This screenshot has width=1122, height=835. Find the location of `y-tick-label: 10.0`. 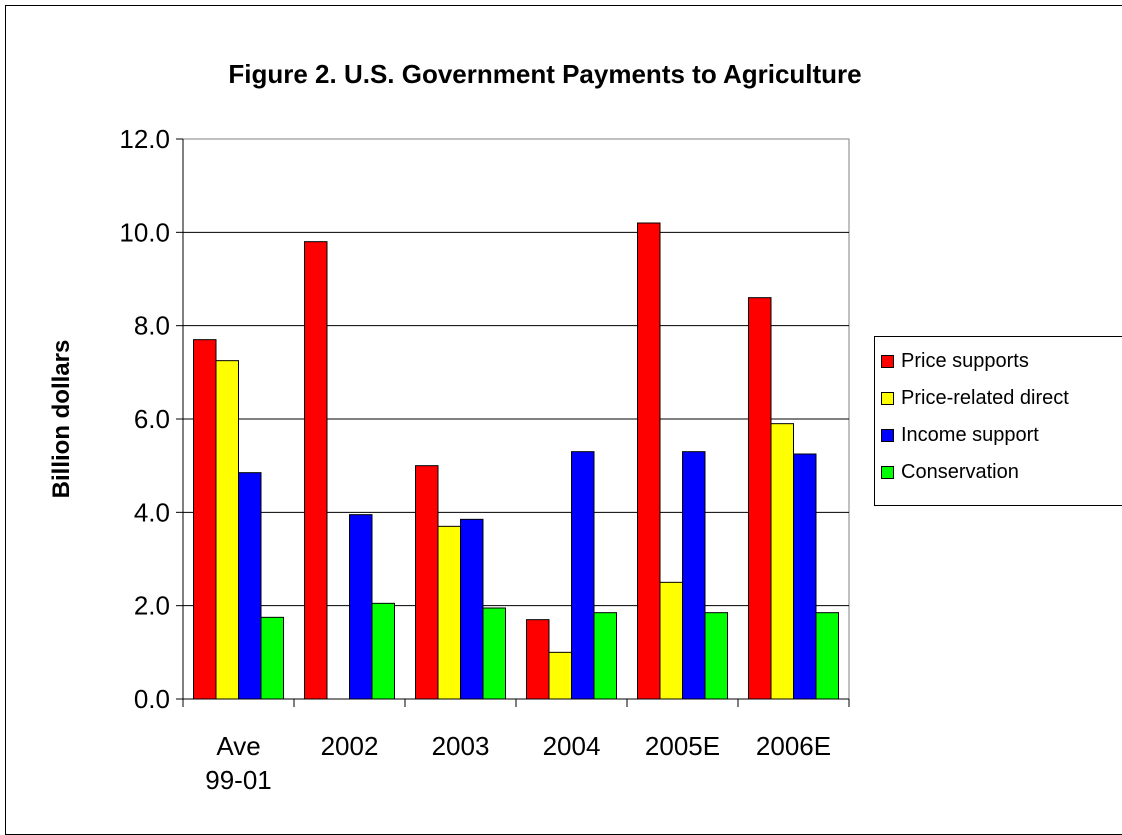

y-tick-label: 10.0 is located at coordinates (144, 232).